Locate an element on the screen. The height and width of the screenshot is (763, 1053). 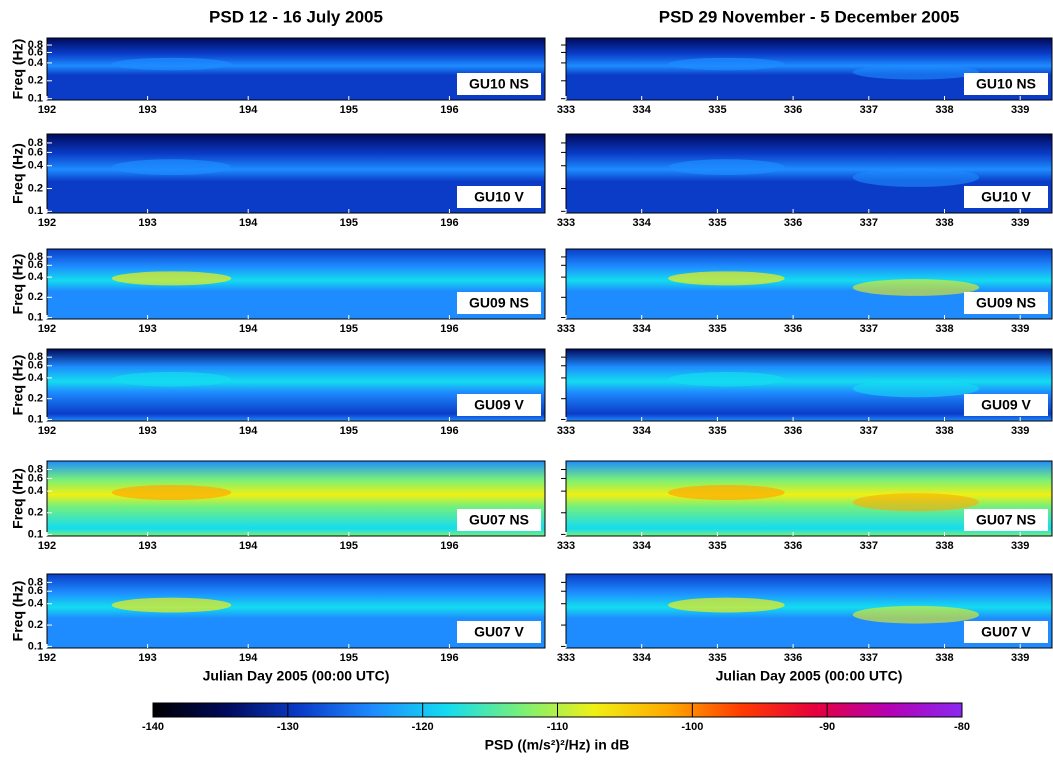
panel-label: GU09 V is located at coordinates (1006, 405).